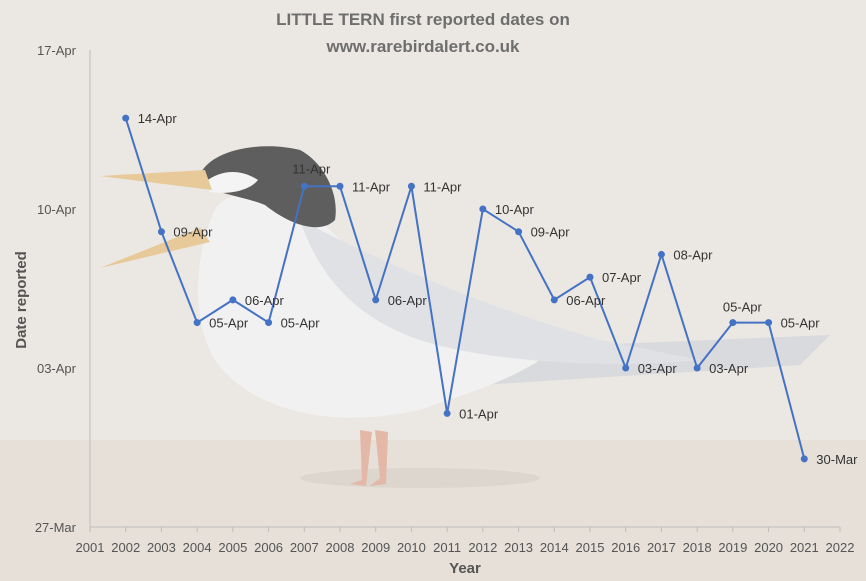 The width and height of the screenshot is (866, 581). What do you see at coordinates (625, 547) in the screenshot?
I see `x-tick-label: 2016` at bounding box center [625, 547].